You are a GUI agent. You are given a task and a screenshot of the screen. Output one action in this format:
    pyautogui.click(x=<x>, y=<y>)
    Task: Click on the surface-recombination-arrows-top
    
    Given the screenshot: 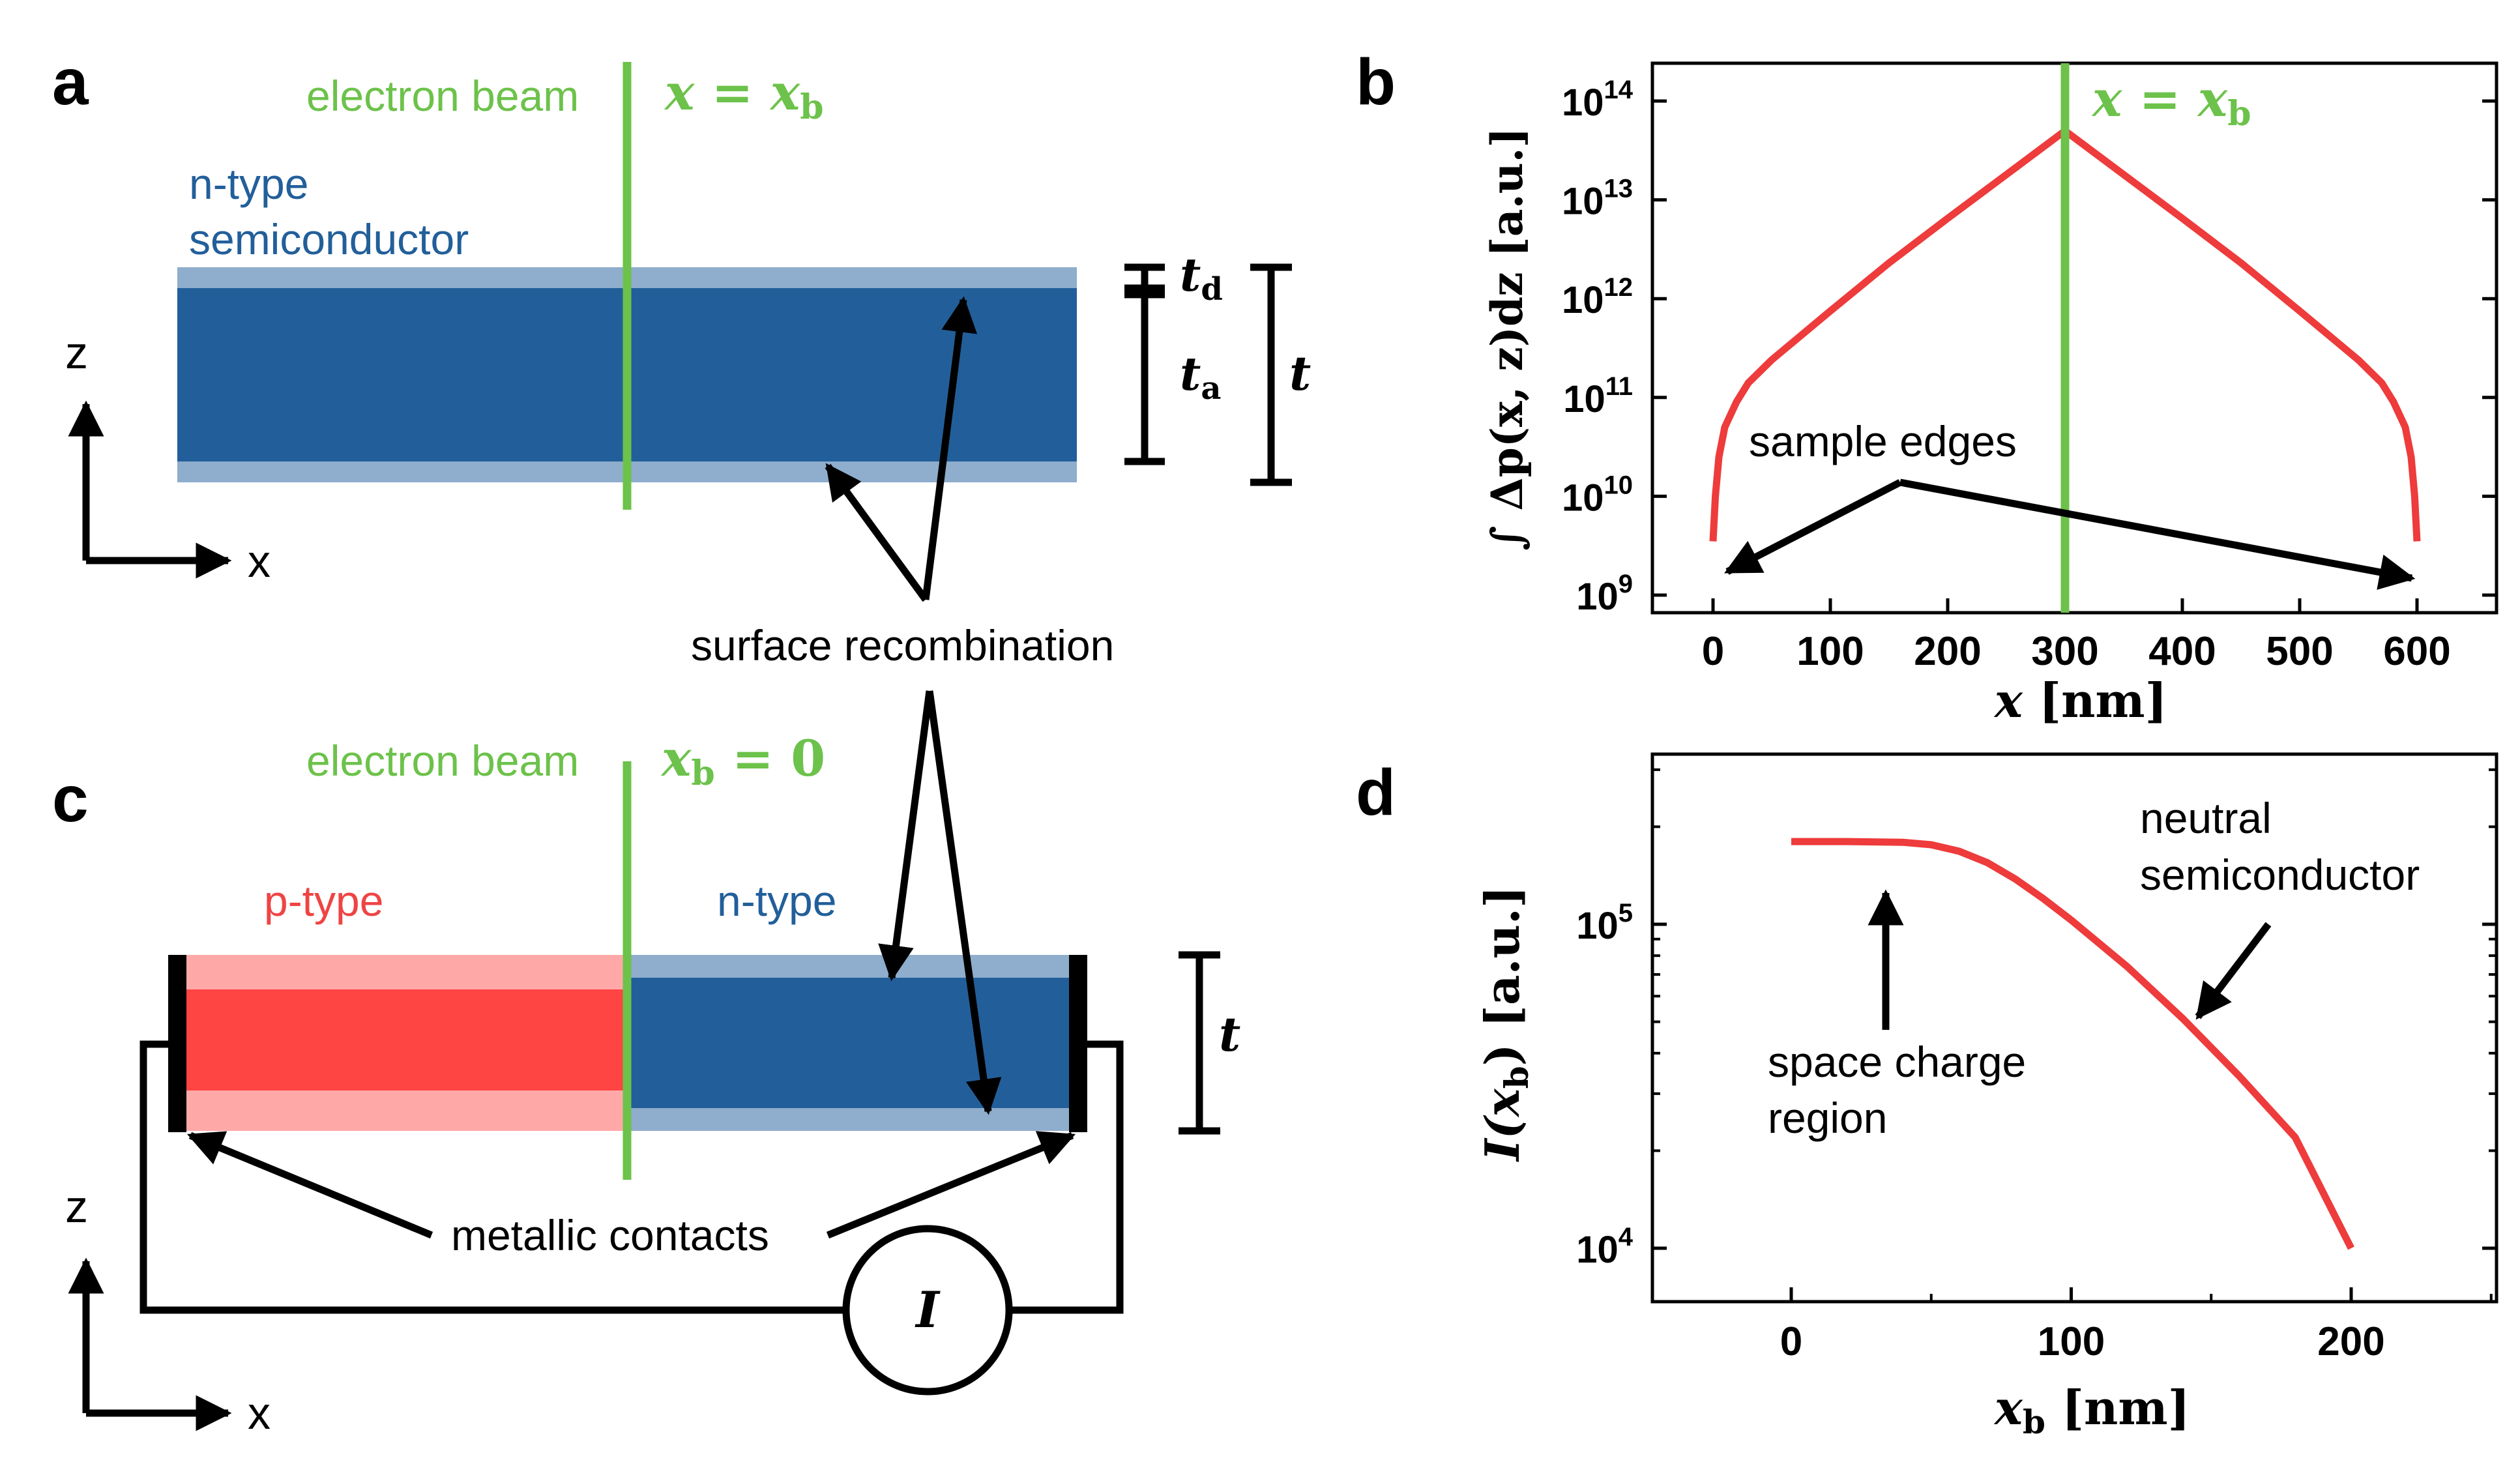 What is the action you would take?
    pyautogui.click(x=901, y=449)
    